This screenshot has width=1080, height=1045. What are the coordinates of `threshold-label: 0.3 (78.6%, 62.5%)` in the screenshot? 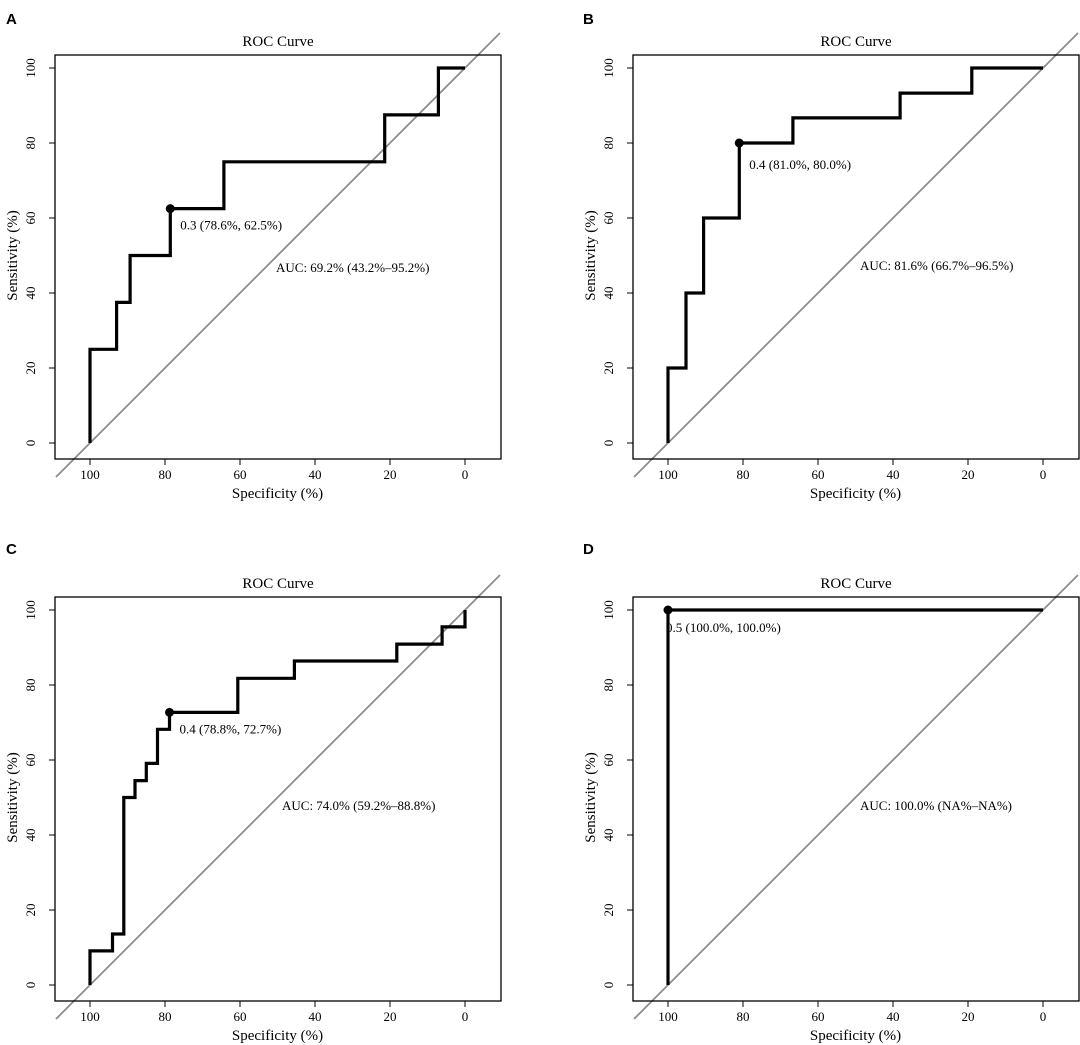 It's located at (231, 225).